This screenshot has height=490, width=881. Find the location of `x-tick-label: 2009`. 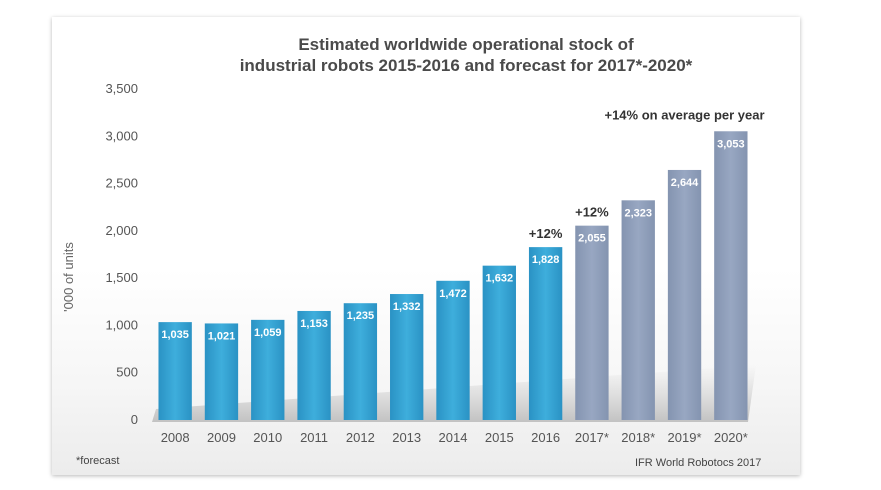

x-tick-label: 2009 is located at coordinates (221, 437).